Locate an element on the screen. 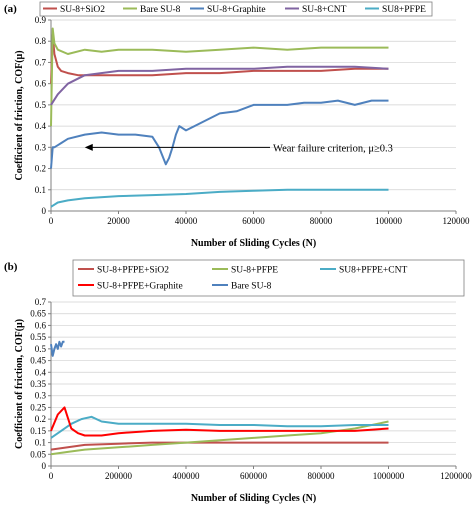  y-tick-label: 0.9 is located at coordinates (41, 20).